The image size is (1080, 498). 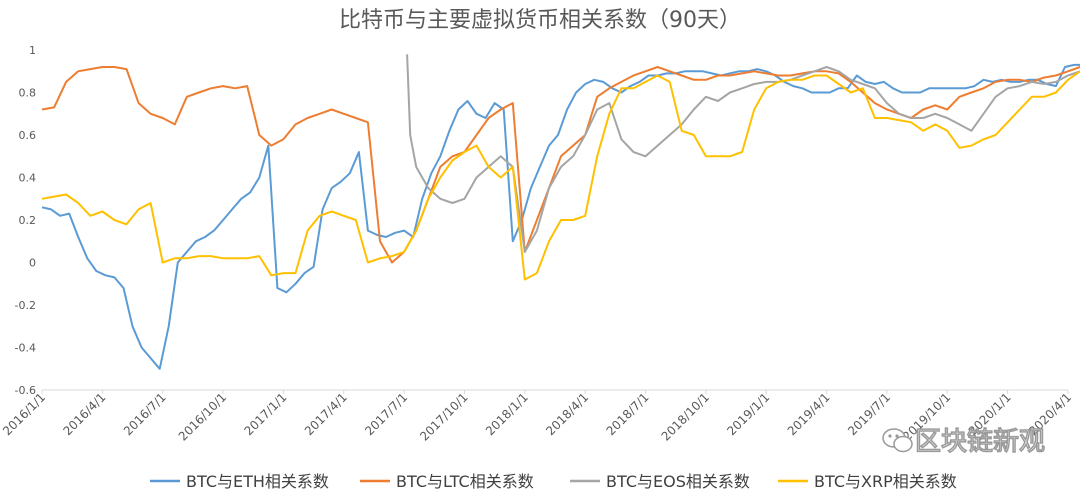 What do you see at coordinates (28, 178) in the screenshot?
I see `y-tick-label: 0.4` at bounding box center [28, 178].